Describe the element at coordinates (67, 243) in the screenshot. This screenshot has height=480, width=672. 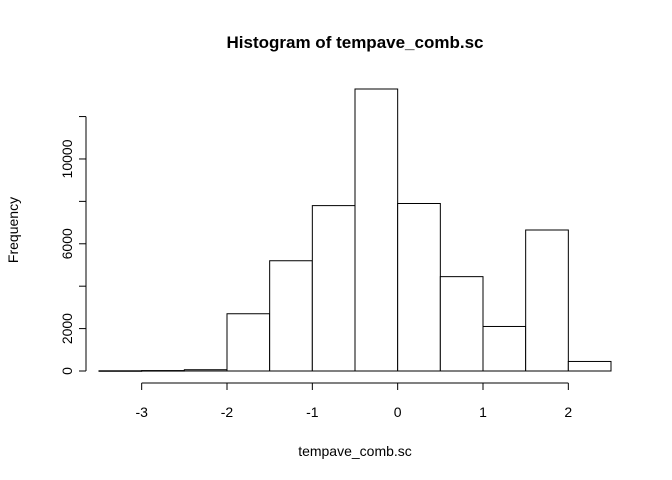
I see `y-tick-label: 6000` at that location.